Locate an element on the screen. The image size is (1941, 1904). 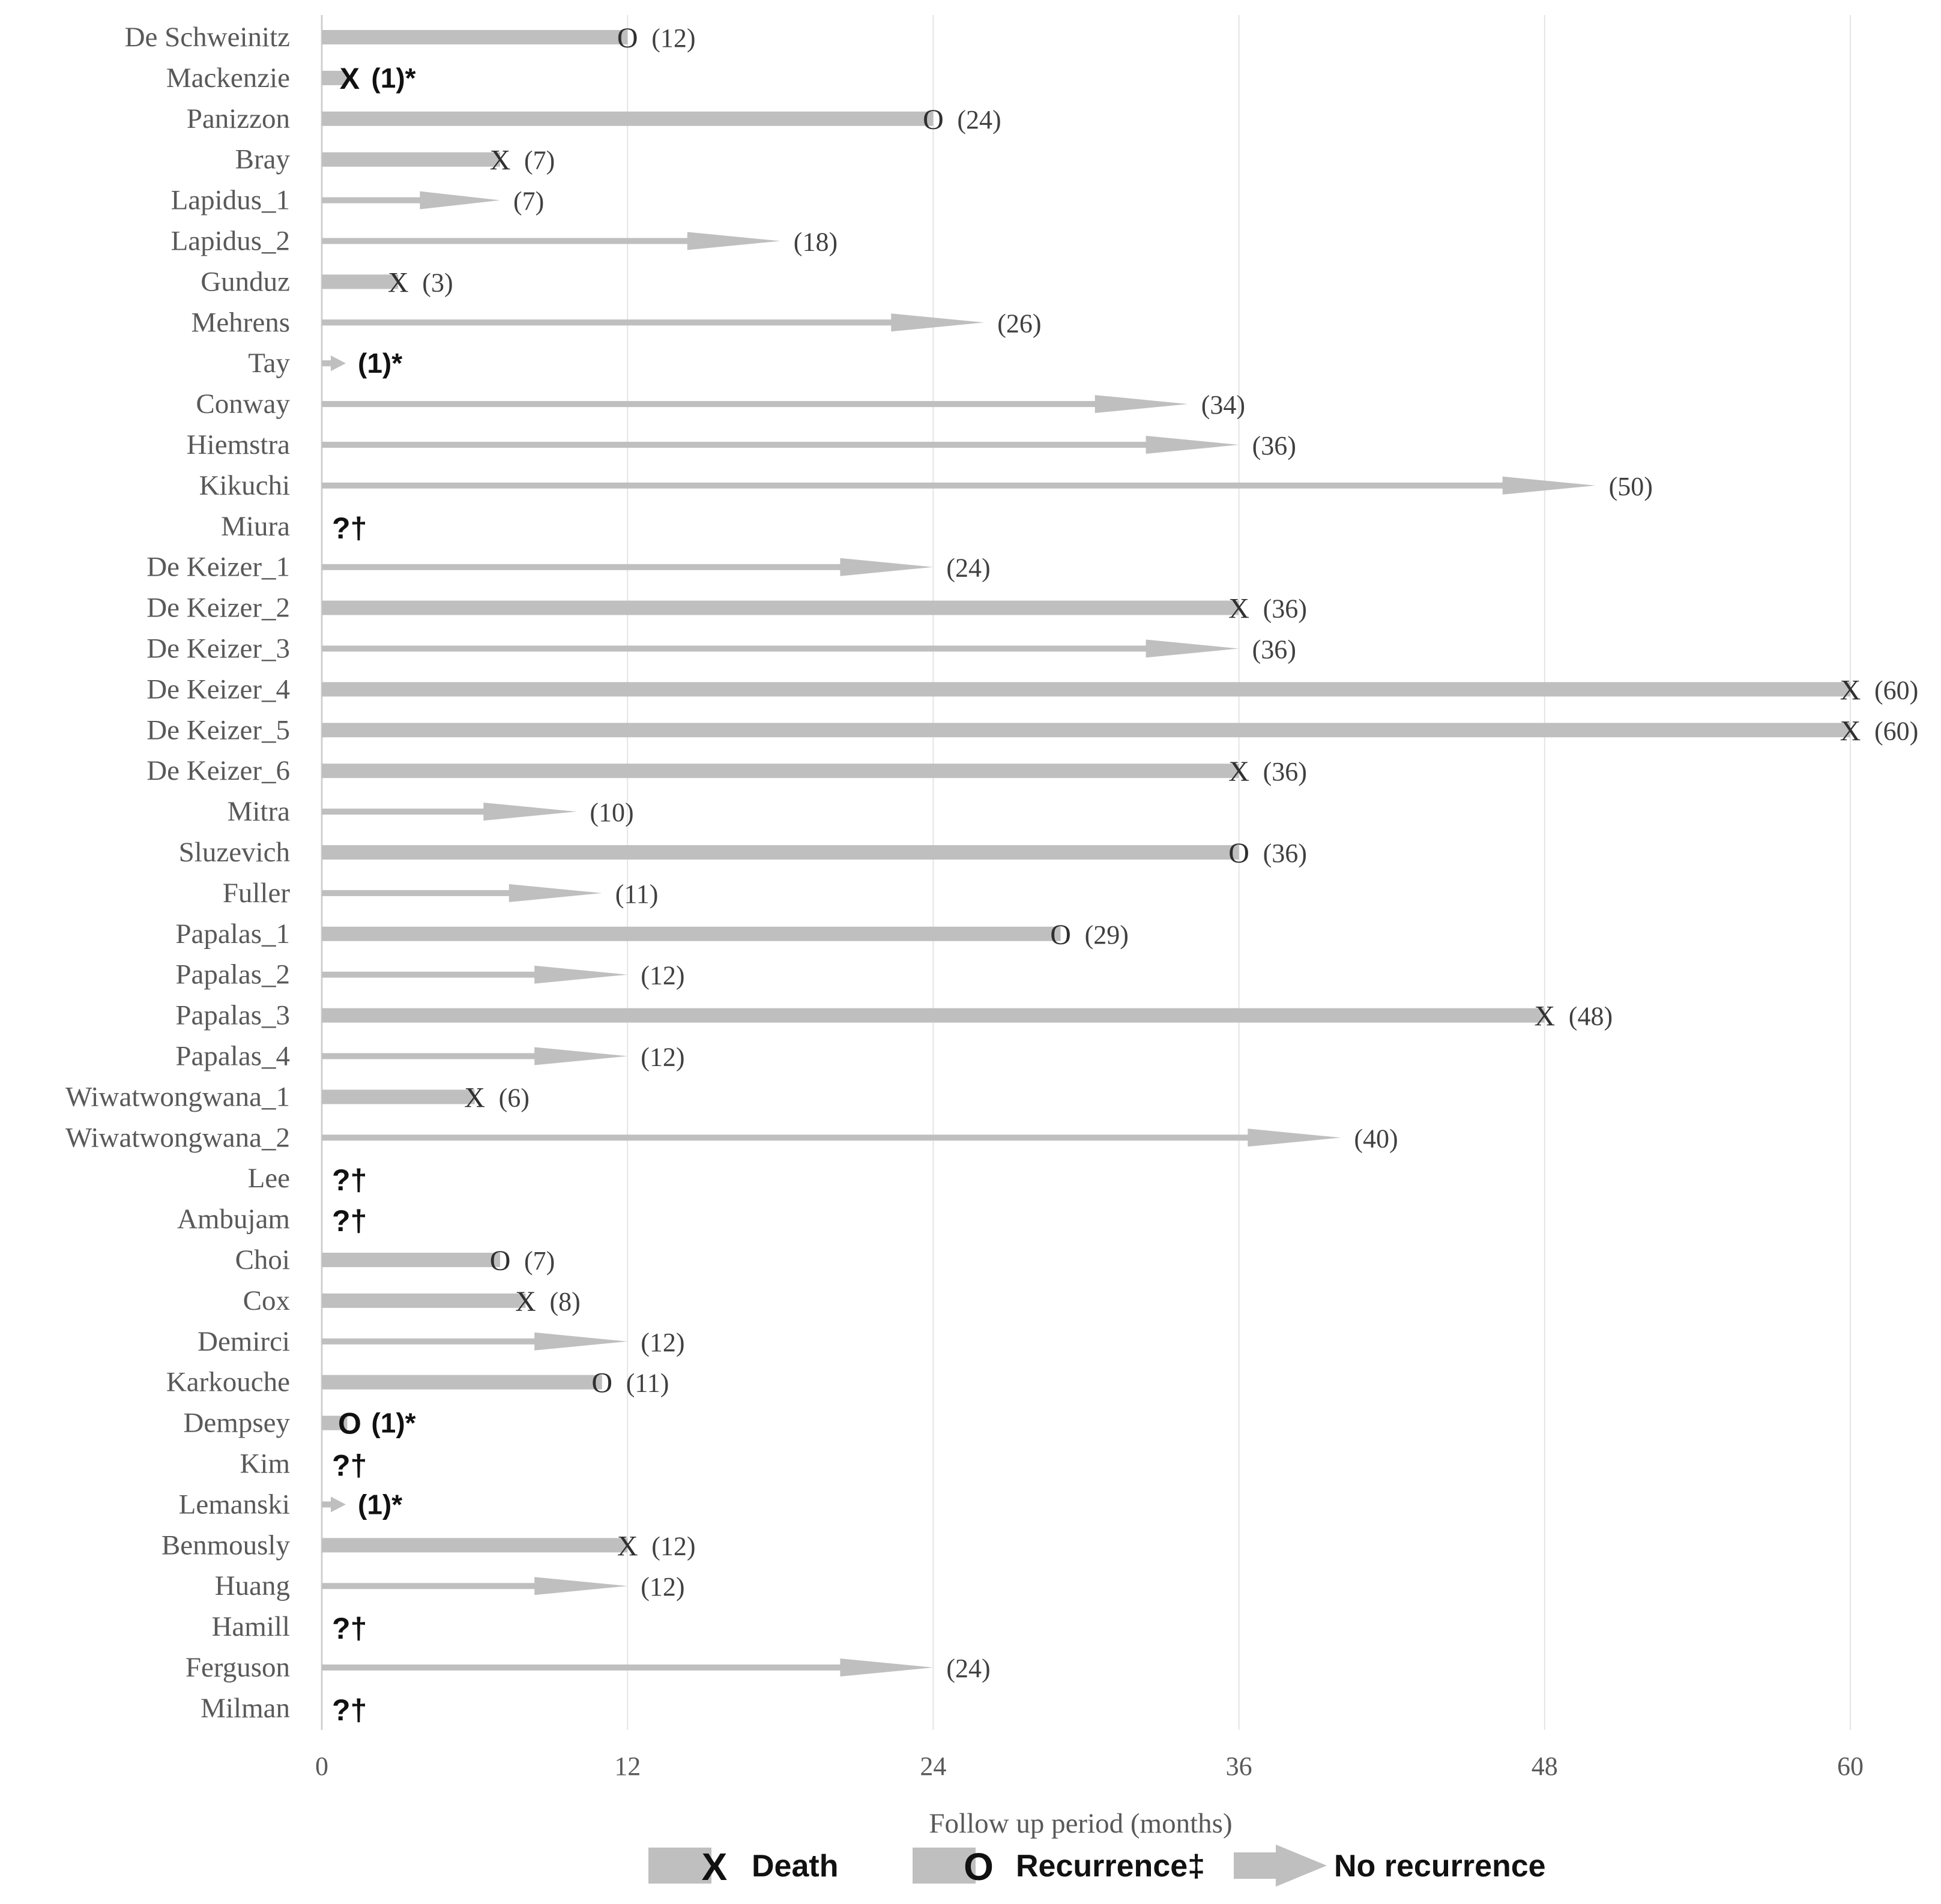
legend-death-label: Death is located at coordinates (795, 1867).